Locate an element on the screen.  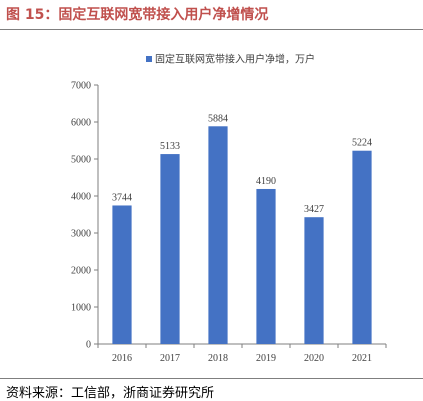
y-tick-label: 0 is located at coordinates (88, 345).